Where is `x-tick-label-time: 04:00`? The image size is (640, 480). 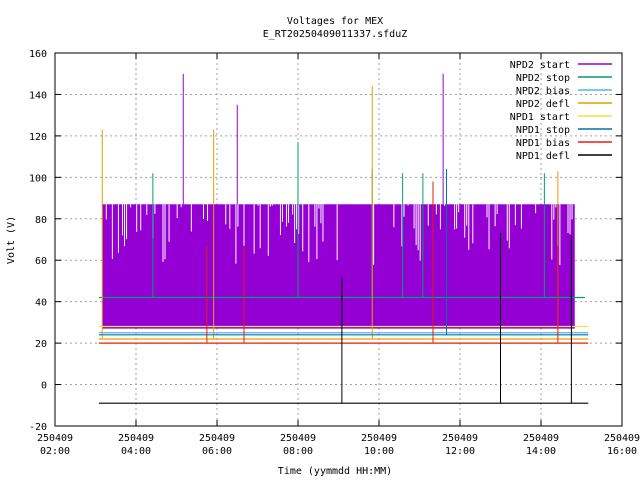 x-tick-label-time: 04:00 is located at coordinates (136, 451).